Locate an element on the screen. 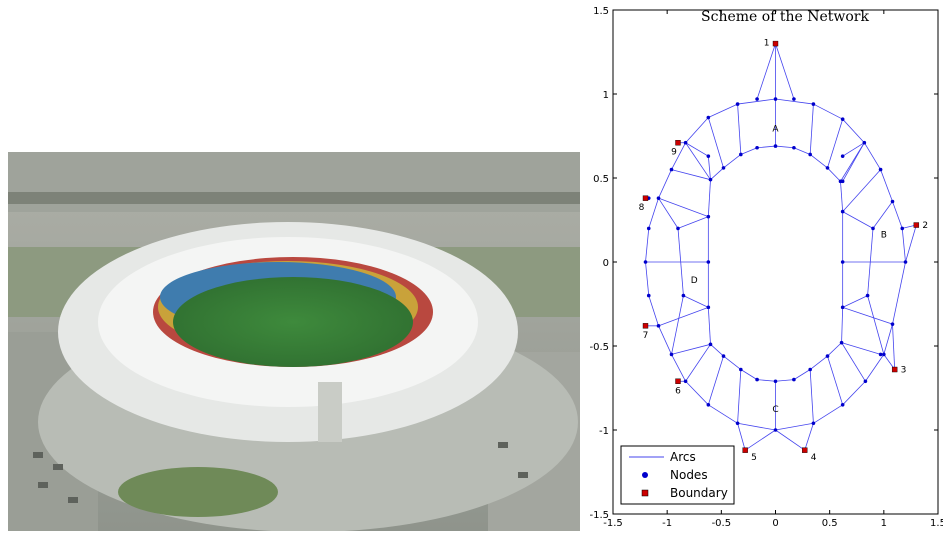 This screenshot has width=943, height=535. x-tick-label: 1 is located at coordinates (884, 523).